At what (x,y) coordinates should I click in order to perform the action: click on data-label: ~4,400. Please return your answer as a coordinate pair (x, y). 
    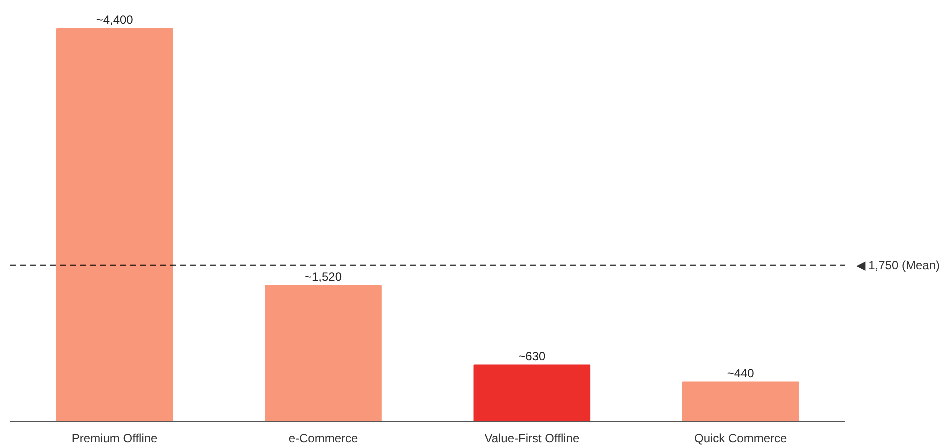
    Looking at the image, I should click on (115, 20).